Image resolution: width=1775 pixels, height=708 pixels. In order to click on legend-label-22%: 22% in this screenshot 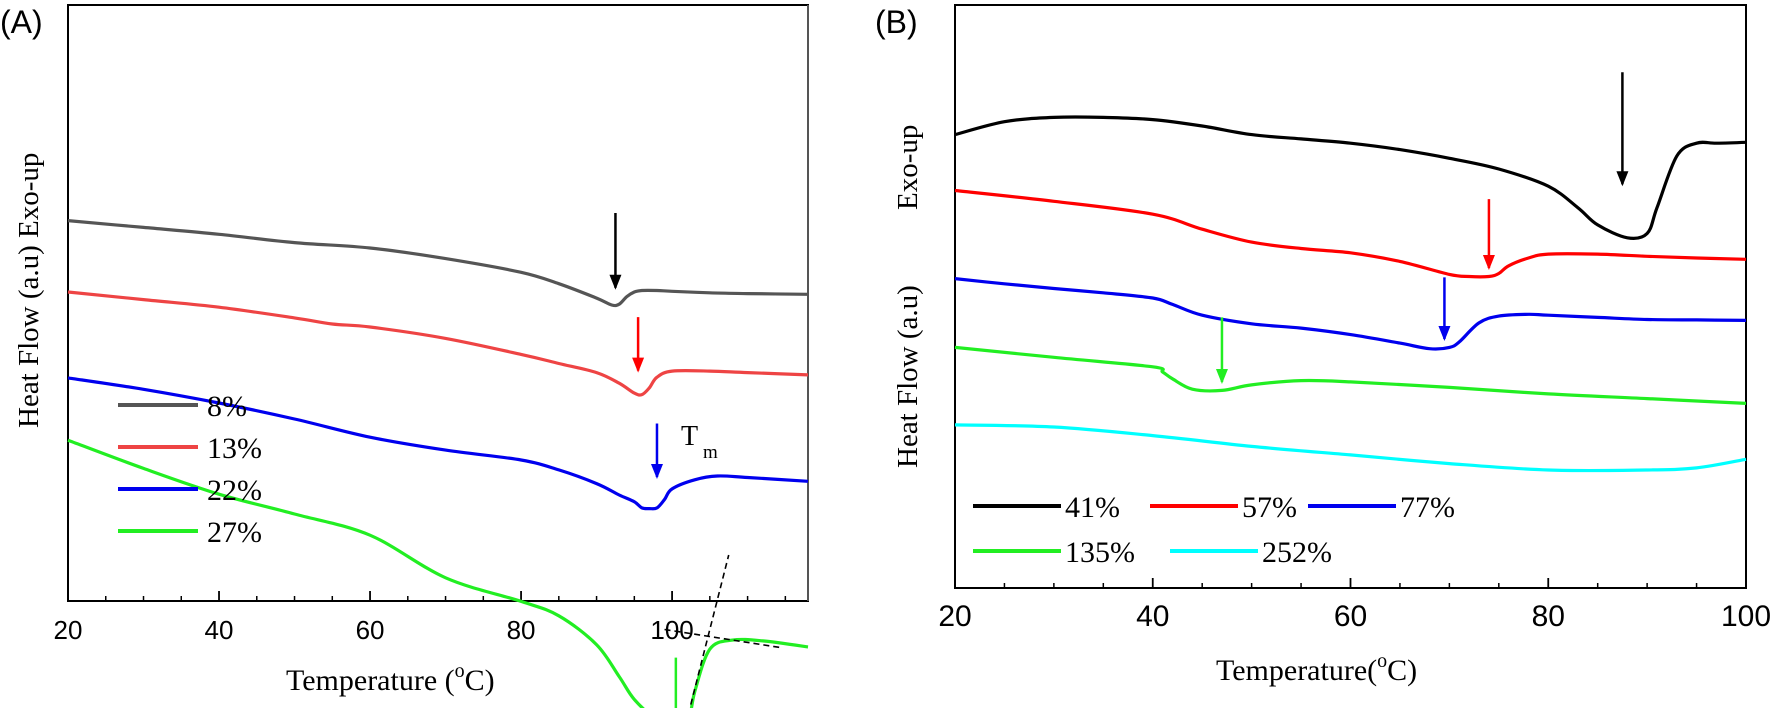, I will do `click(234, 490)`.